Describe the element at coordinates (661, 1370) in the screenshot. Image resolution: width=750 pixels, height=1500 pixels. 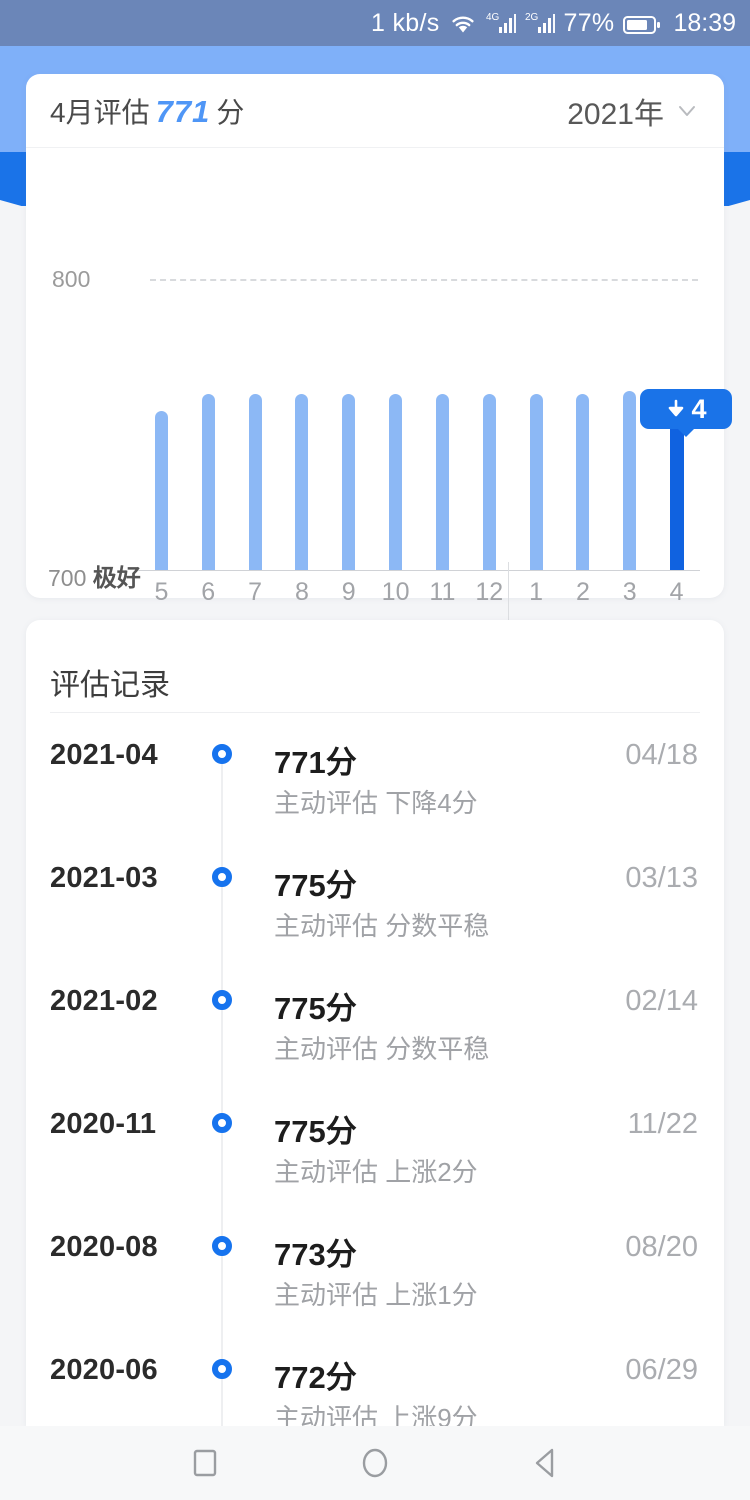
I see `record-day: 06/29` at that location.